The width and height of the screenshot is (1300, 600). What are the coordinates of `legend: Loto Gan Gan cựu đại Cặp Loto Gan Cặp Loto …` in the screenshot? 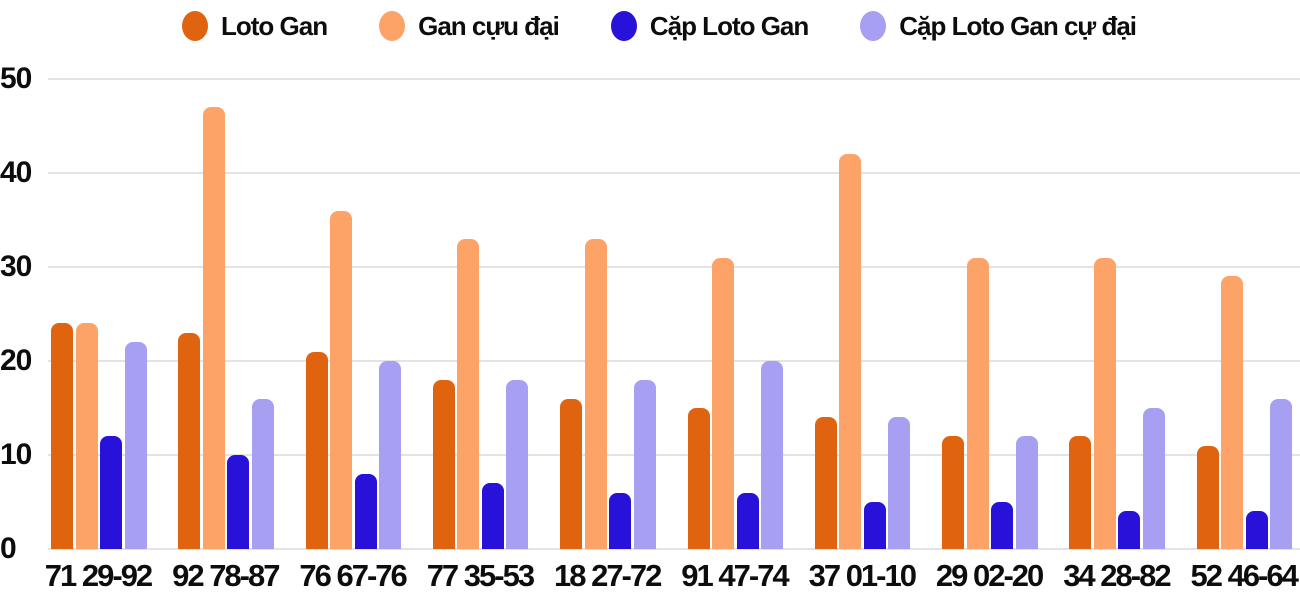 It's located at (659, 26).